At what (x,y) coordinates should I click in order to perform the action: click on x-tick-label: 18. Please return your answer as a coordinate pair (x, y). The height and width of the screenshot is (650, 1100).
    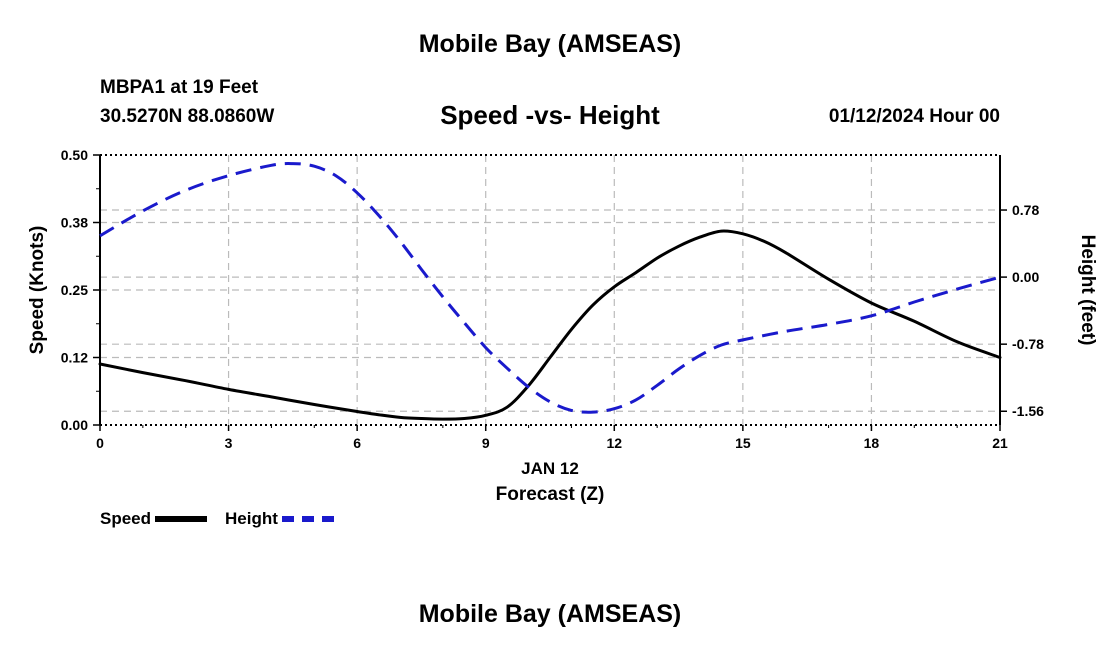
    Looking at the image, I should click on (872, 443).